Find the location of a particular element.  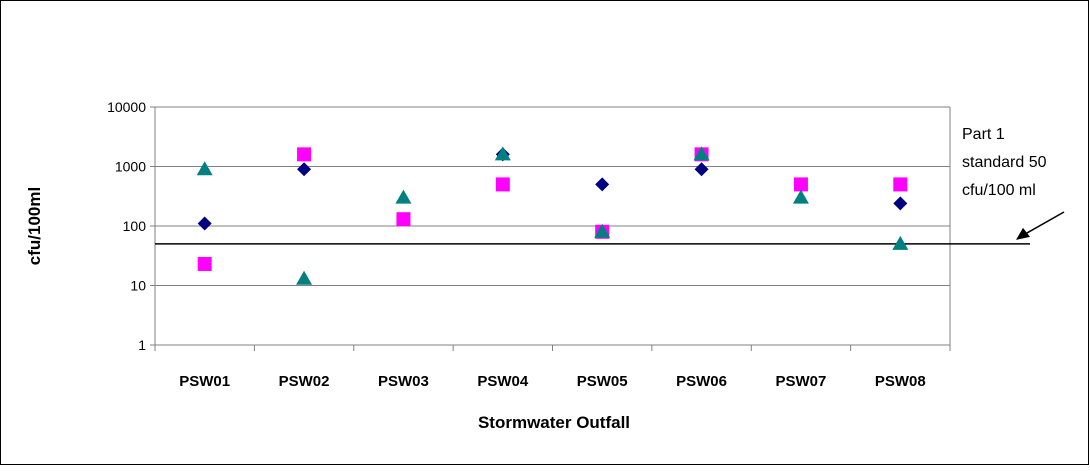

x-category-label: PSW02 is located at coordinates (304, 381).